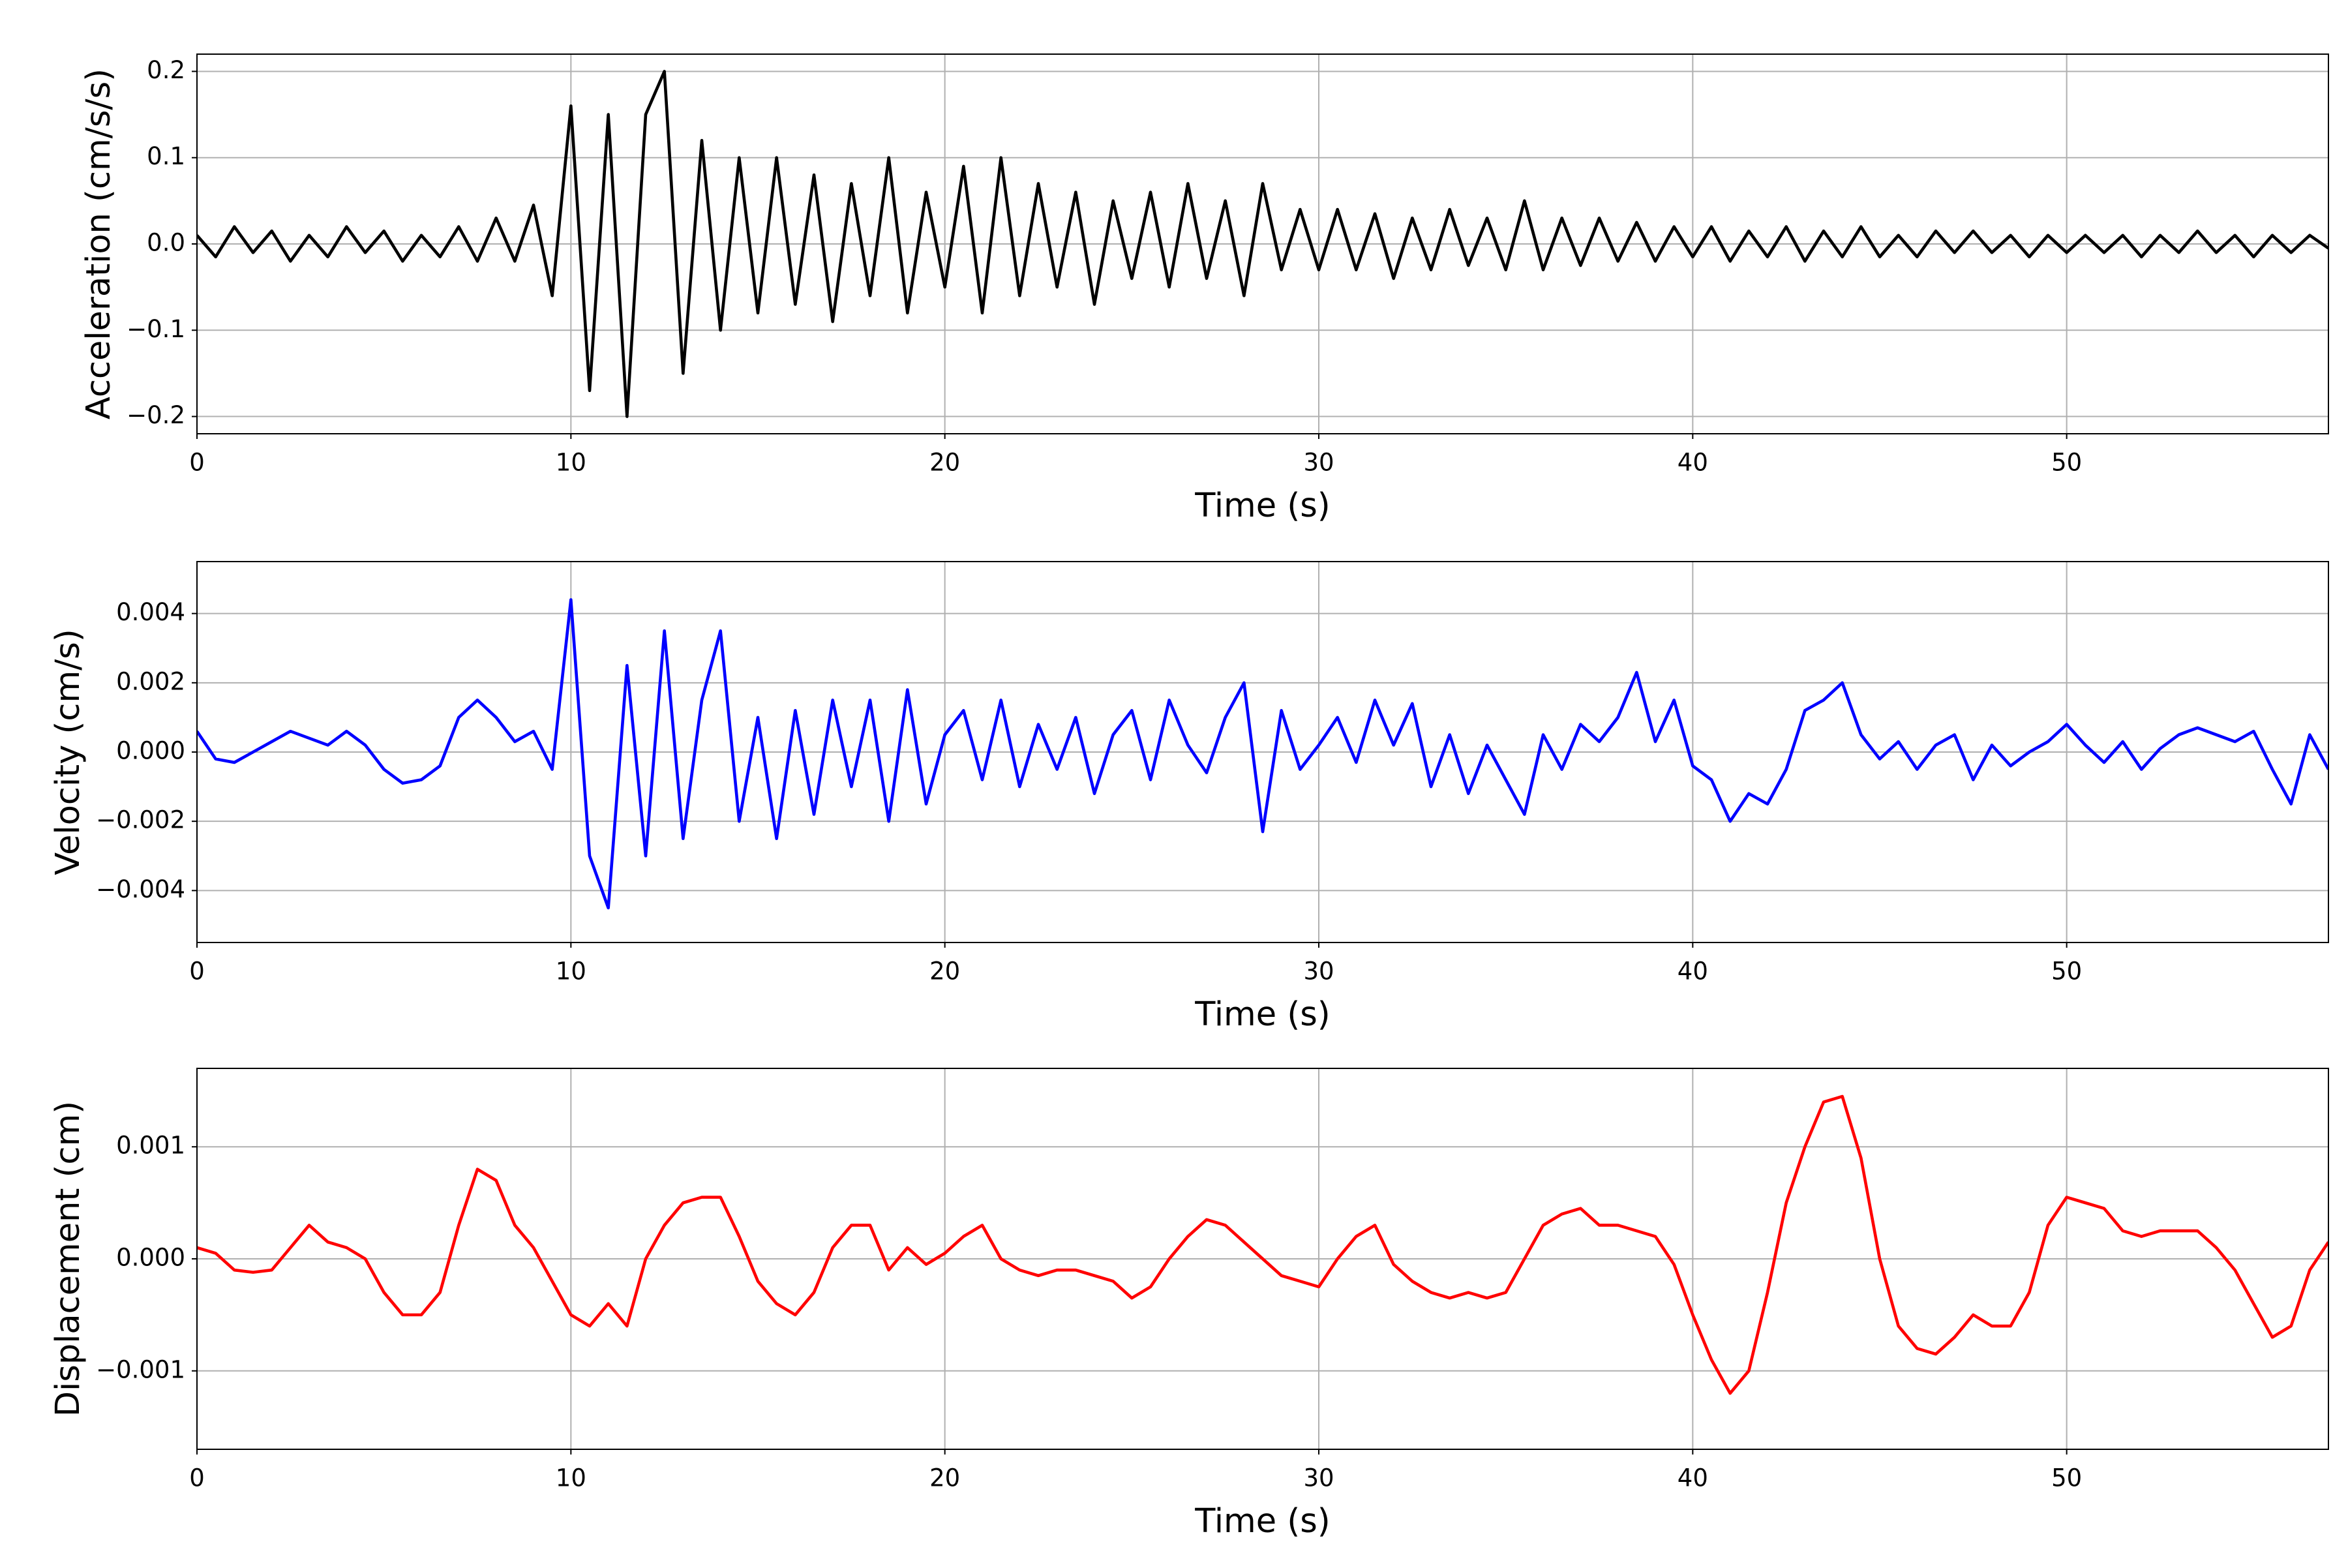 The width and height of the screenshot is (2348, 1568). Describe the element at coordinates (151, 612) in the screenshot. I see `y-tick-label: 0.004` at that location.